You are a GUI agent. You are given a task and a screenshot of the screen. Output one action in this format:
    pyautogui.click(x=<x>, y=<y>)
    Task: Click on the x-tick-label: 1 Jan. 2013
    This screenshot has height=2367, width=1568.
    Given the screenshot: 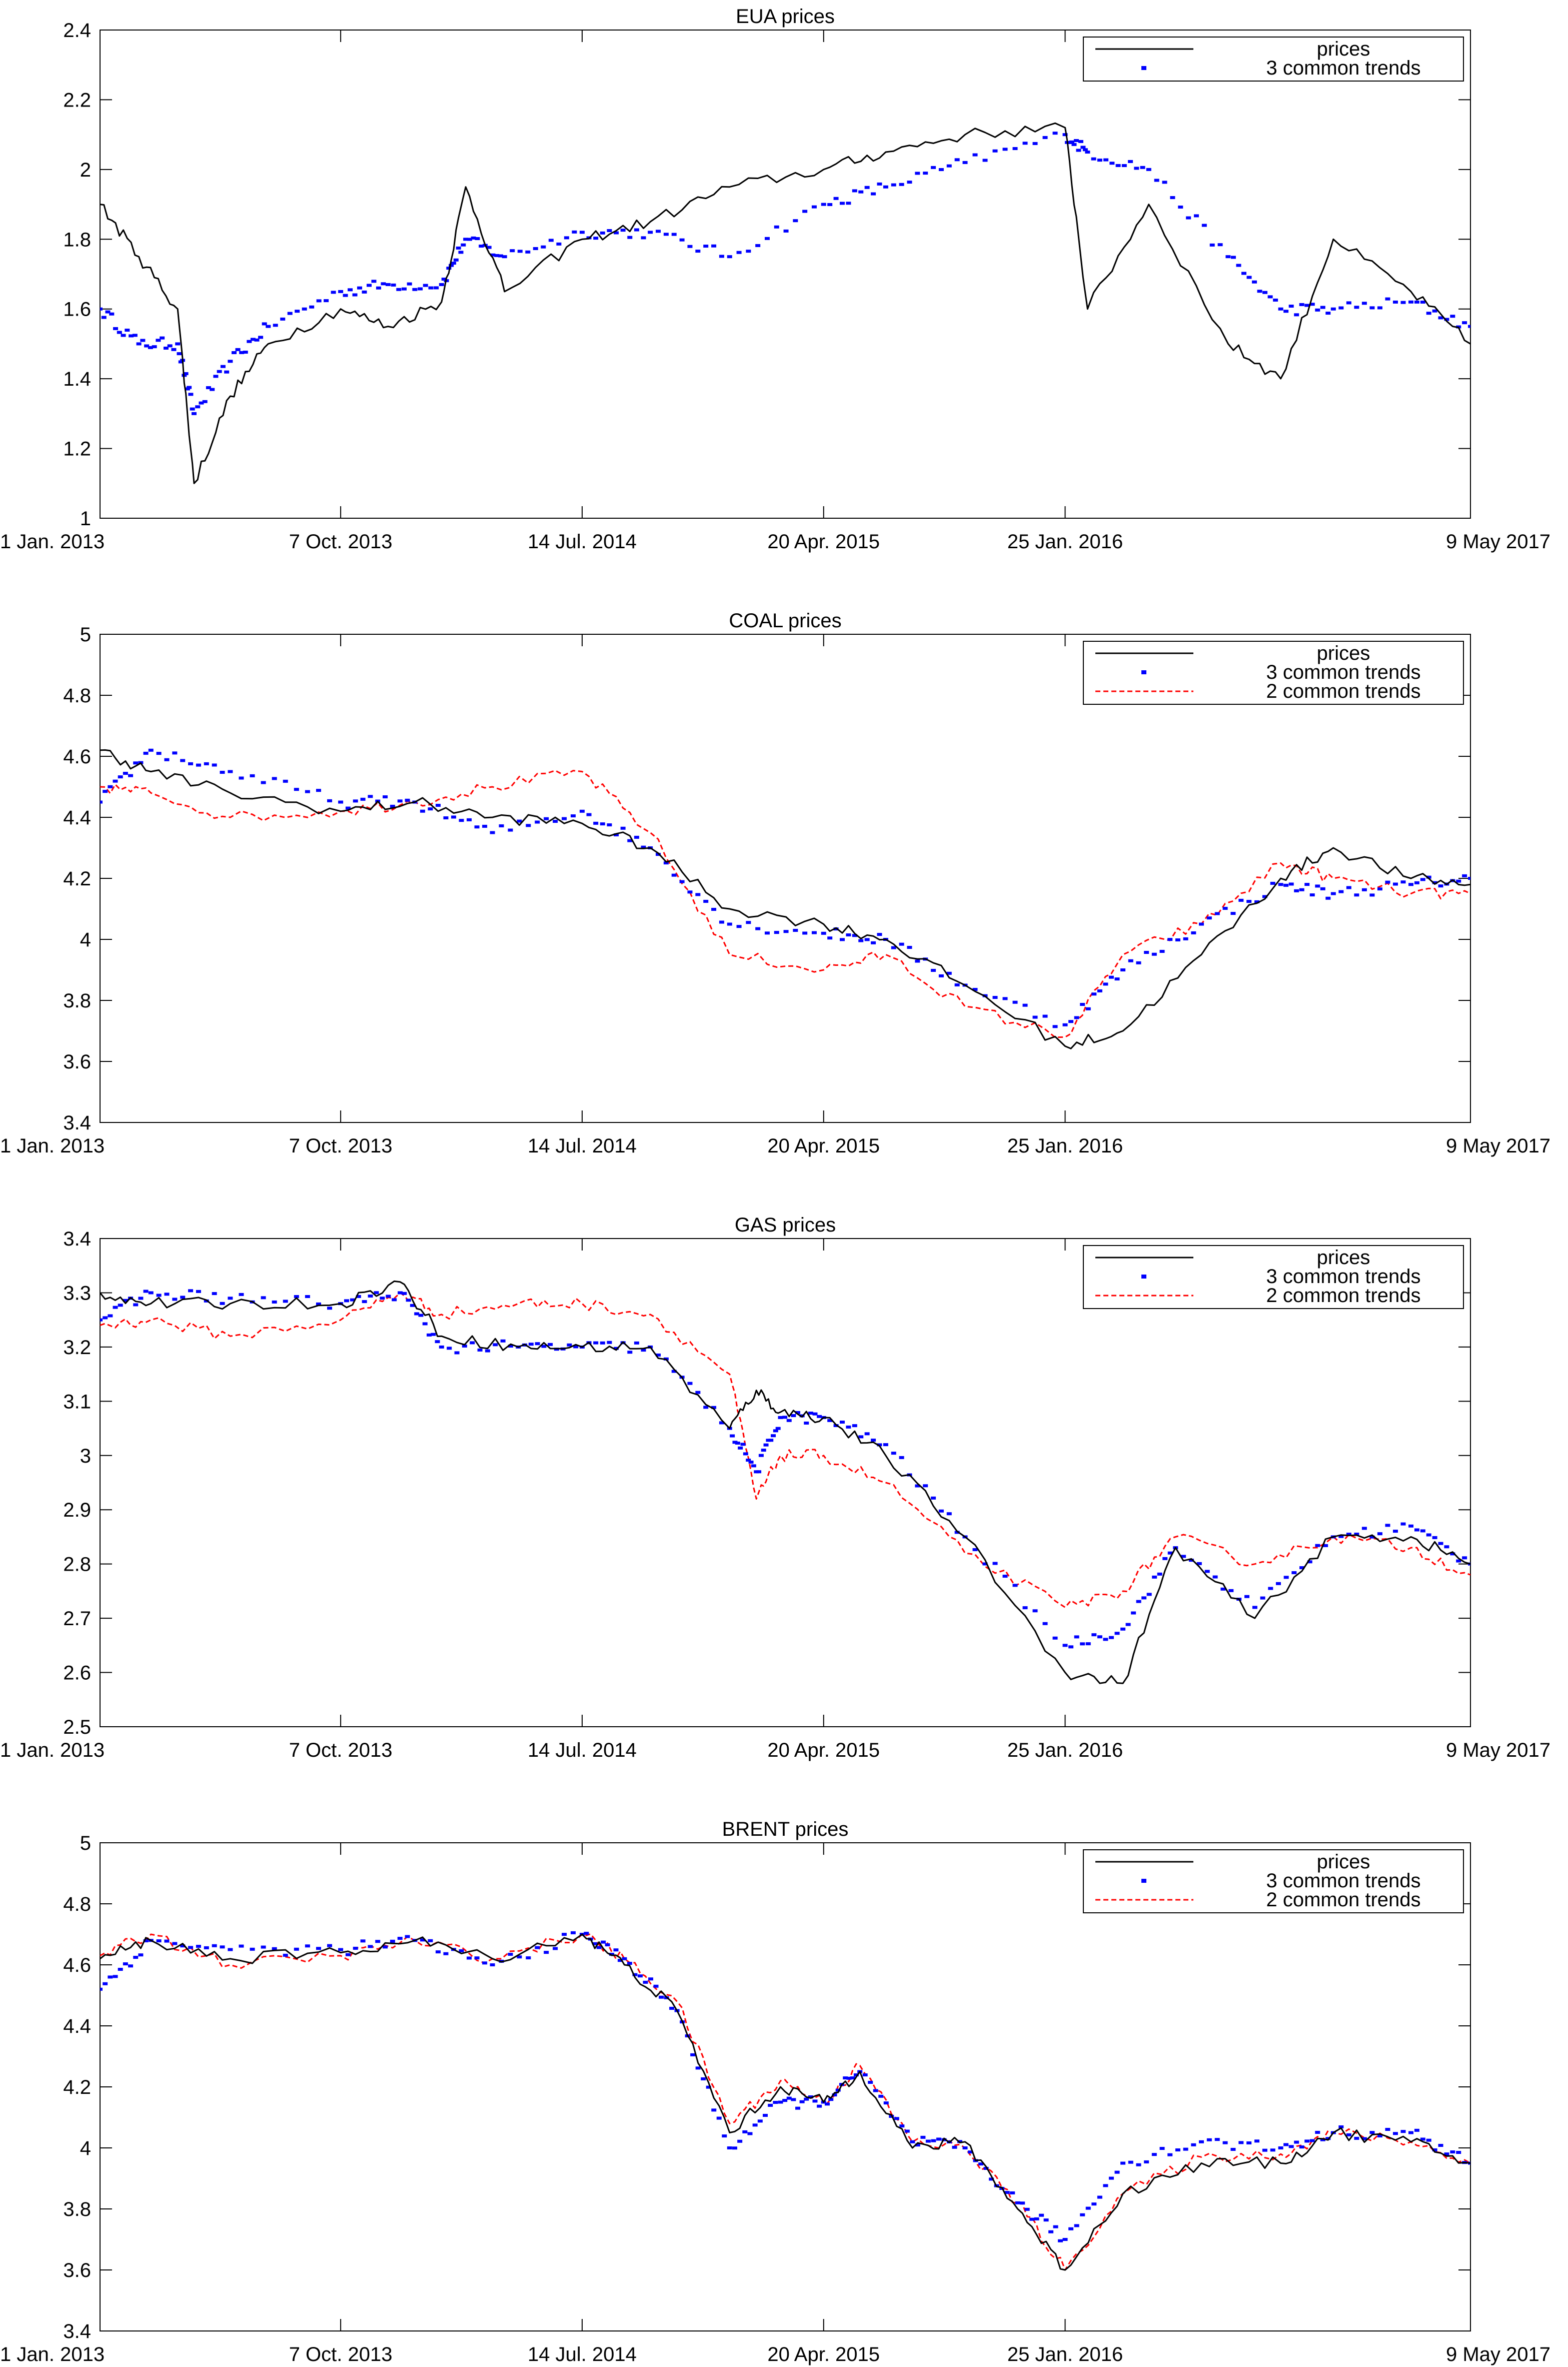 What is the action you would take?
    pyautogui.click(x=52, y=542)
    